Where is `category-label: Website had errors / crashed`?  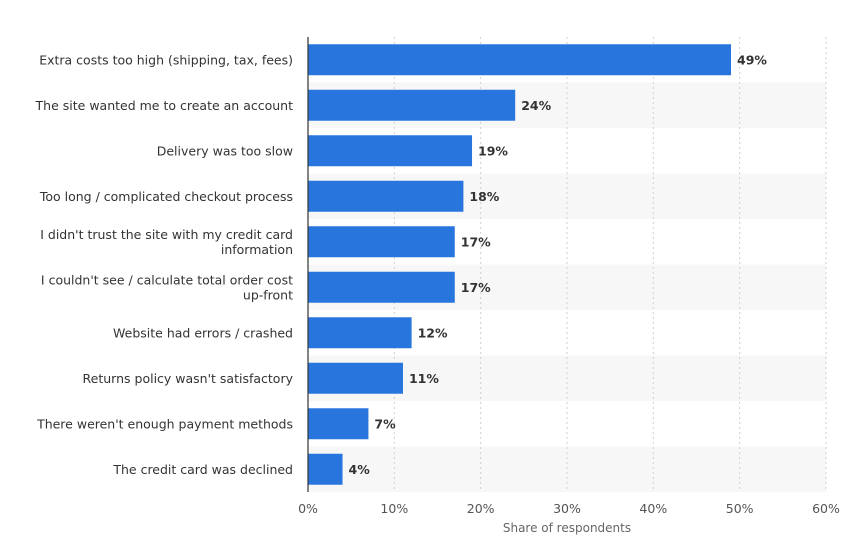 category-label: Website had errors / crashed is located at coordinates (203, 332).